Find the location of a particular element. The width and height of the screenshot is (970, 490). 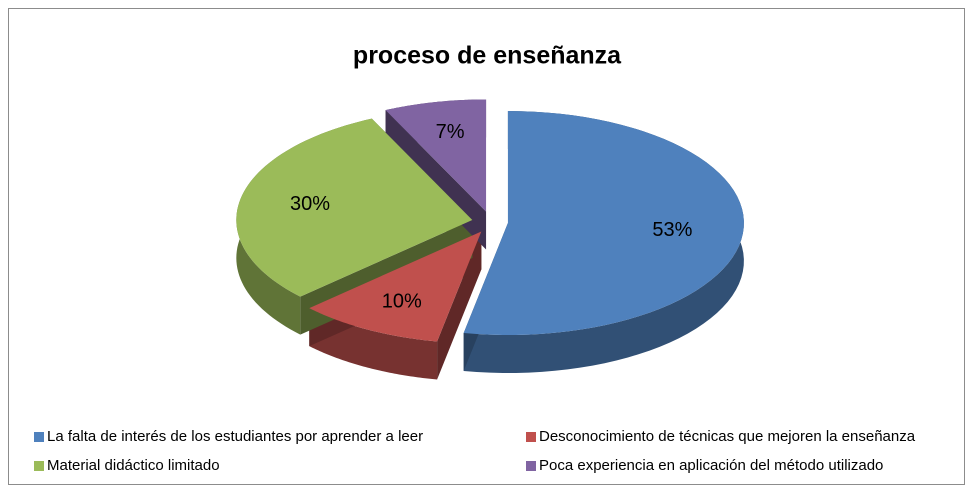

data-label: 7% is located at coordinates (450, 132).